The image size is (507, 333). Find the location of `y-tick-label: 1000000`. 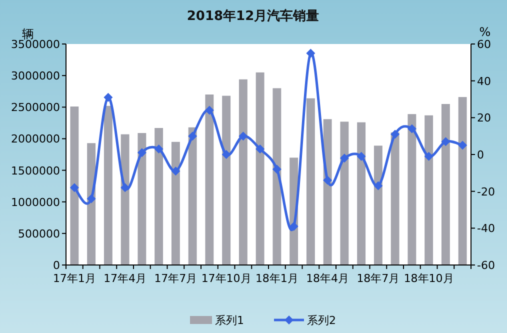

y-tick-label: 1000000 is located at coordinates (35, 202).